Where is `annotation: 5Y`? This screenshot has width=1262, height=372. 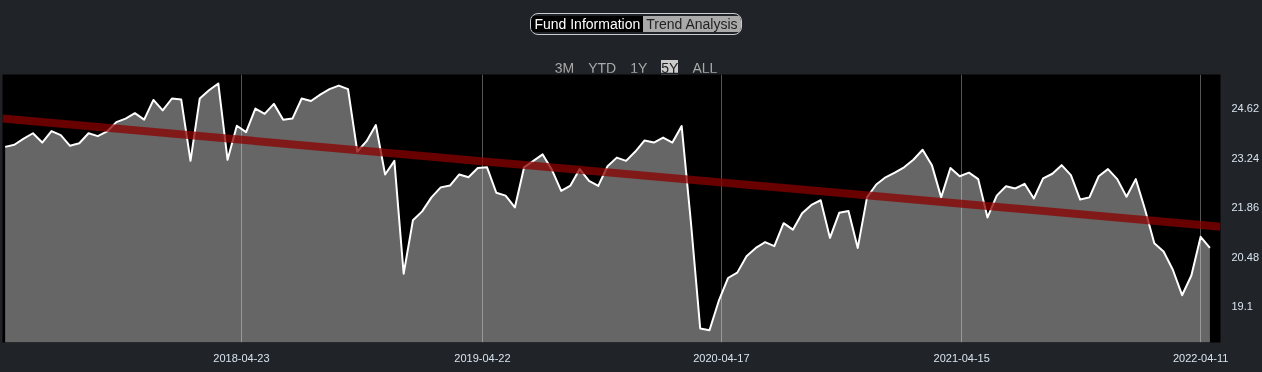 annotation: 5Y is located at coordinates (670, 68).